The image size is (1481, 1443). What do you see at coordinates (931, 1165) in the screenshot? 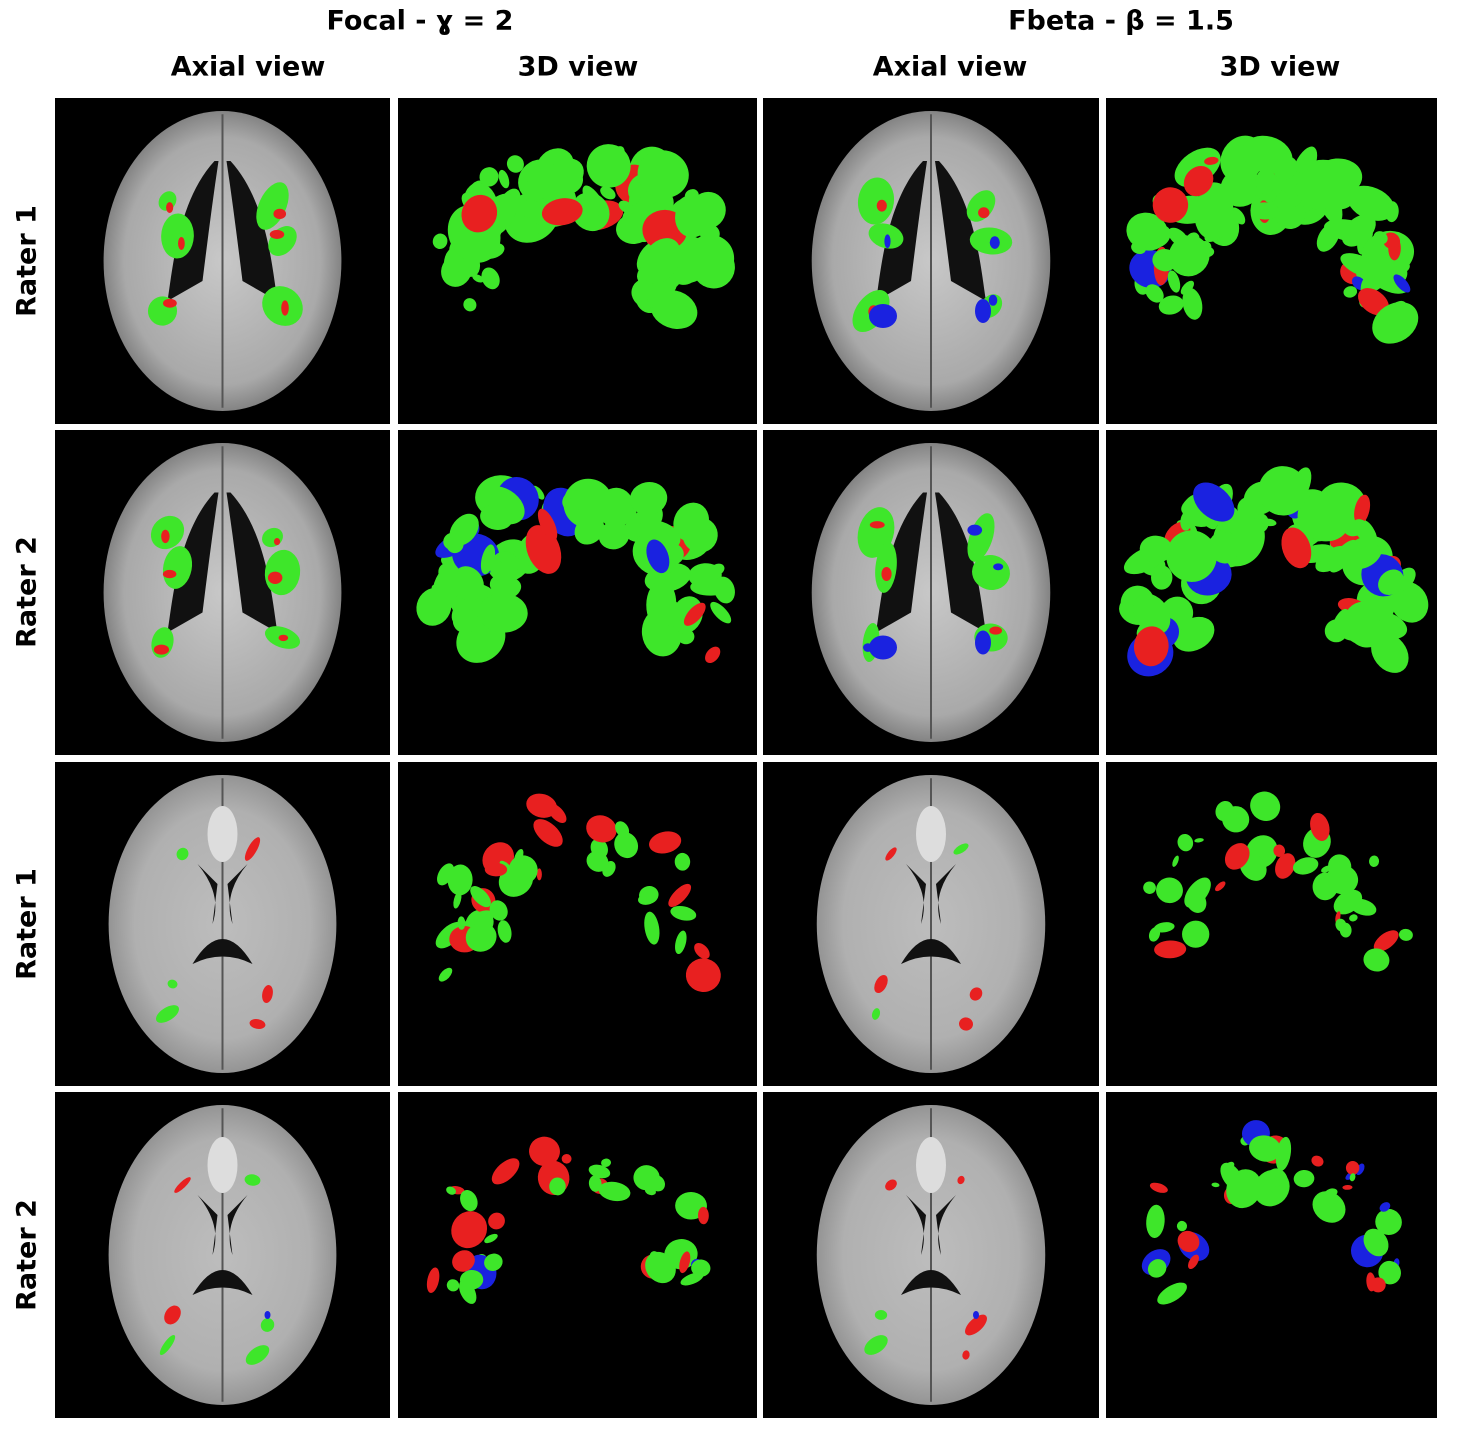
I see `sulcus` at bounding box center [931, 1165].